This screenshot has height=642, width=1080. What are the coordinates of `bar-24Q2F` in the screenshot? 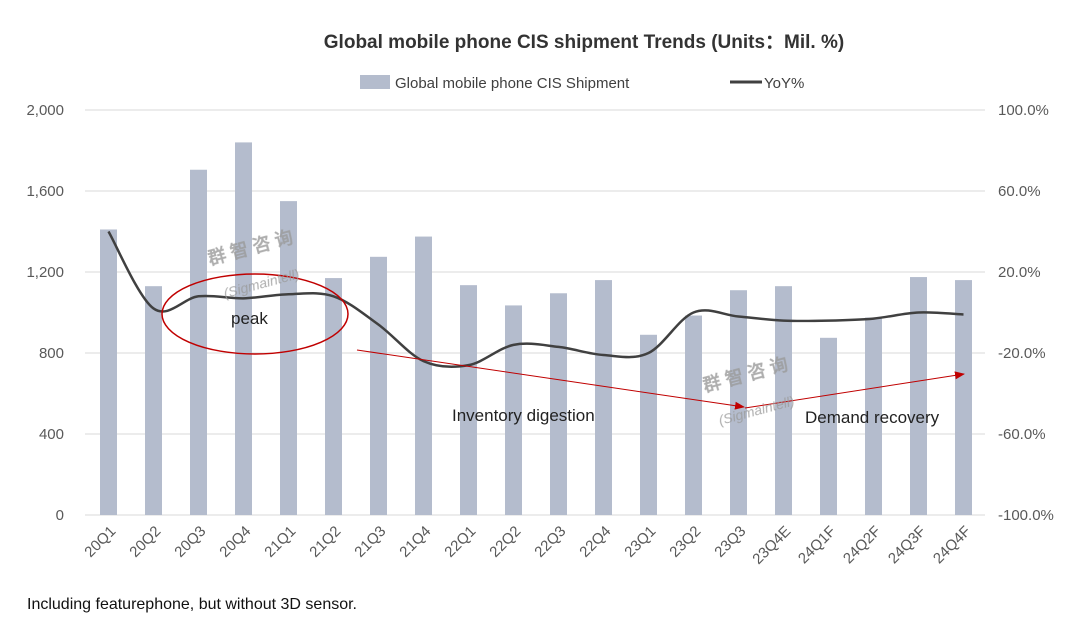 It's located at (873, 416).